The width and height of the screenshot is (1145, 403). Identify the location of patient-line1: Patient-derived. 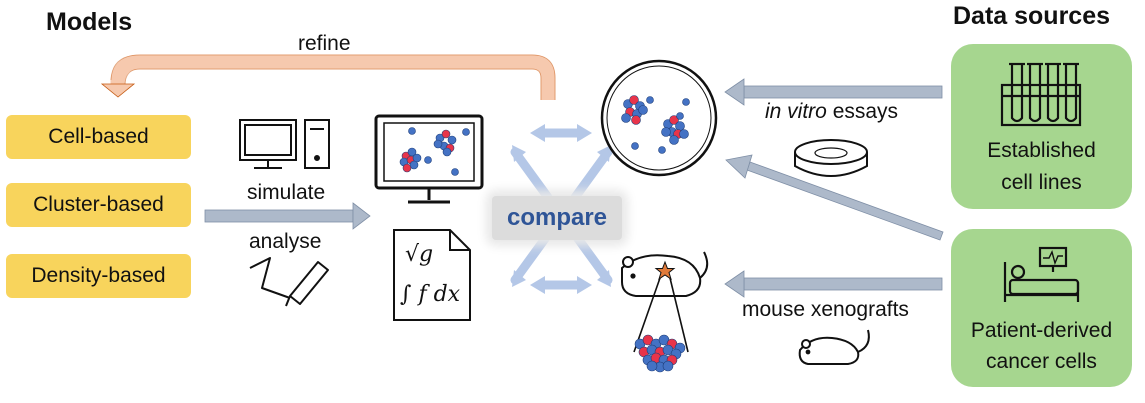
(1041, 330).